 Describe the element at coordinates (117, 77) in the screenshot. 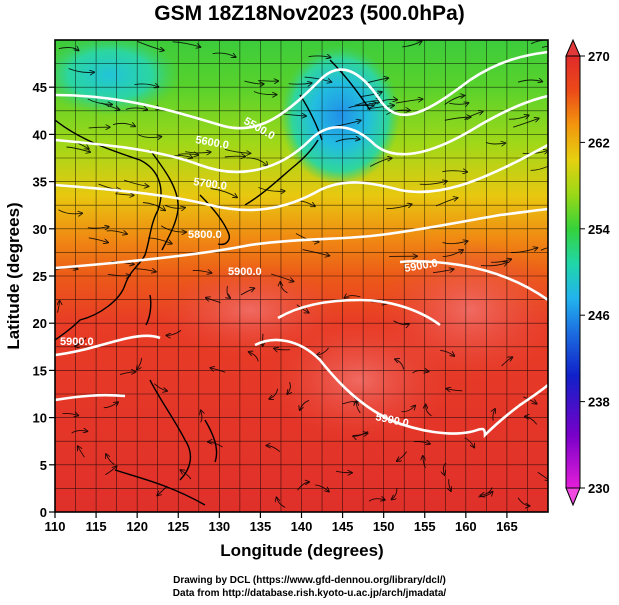

I see `cold-core-northwest` at that location.